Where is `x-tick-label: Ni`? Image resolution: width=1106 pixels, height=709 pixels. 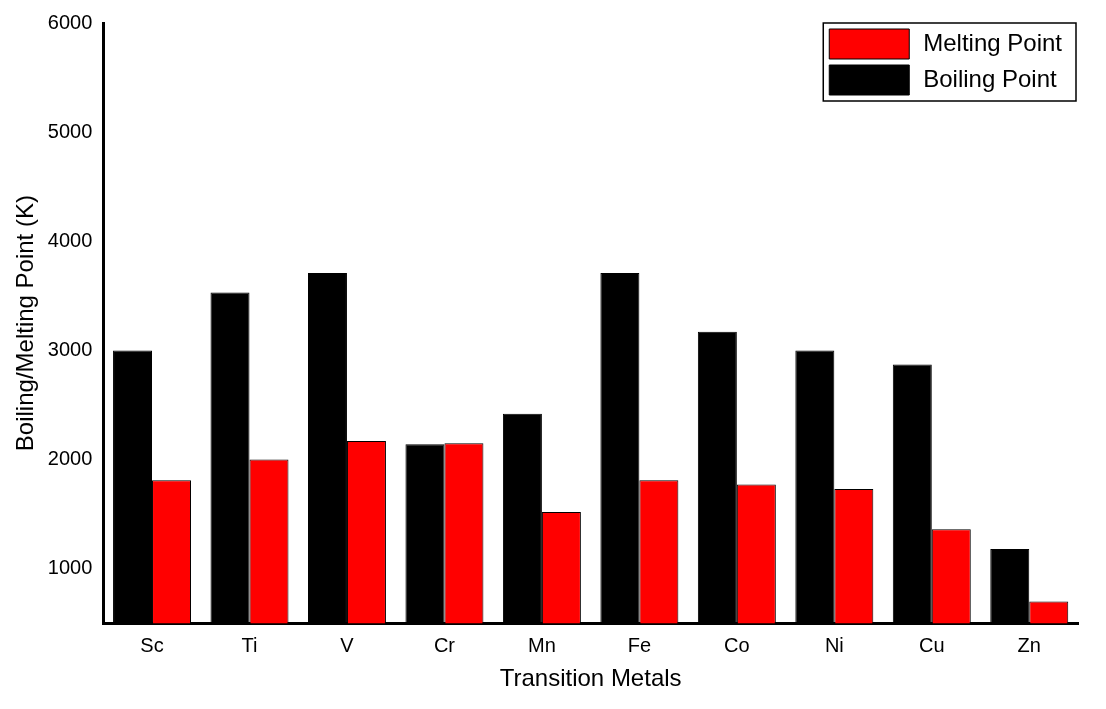 x-tick-label: Ni is located at coordinates (834, 644).